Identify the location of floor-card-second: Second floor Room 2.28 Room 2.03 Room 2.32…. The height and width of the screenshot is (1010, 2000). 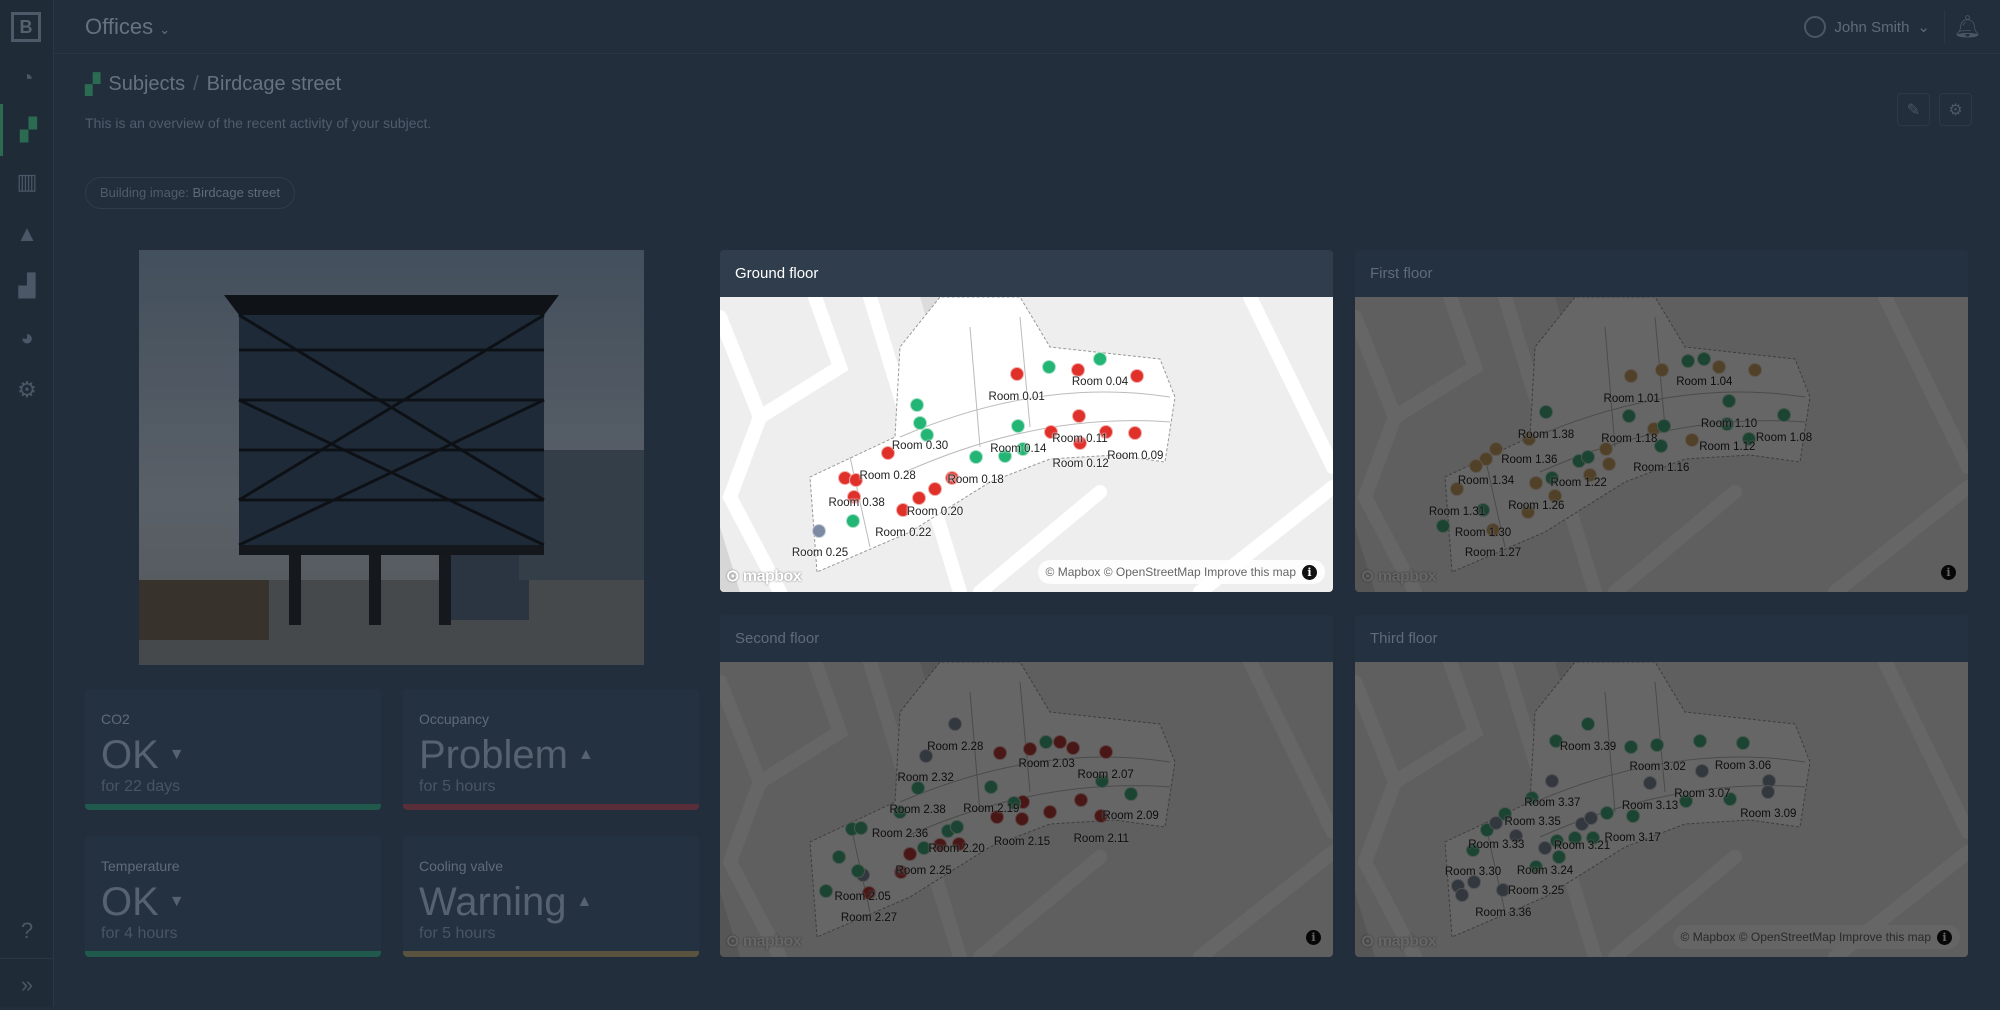
(1026, 786).